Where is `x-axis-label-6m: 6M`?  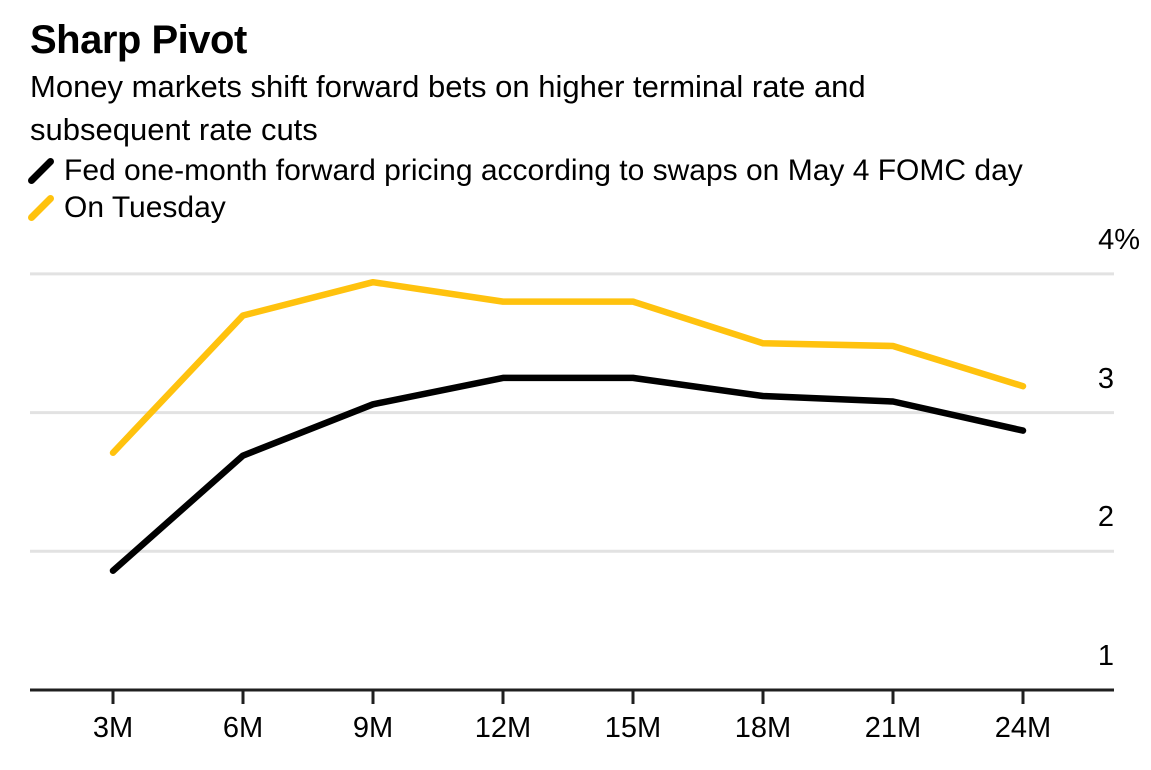
x-axis-label-6m: 6M is located at coordinates (243, 728).